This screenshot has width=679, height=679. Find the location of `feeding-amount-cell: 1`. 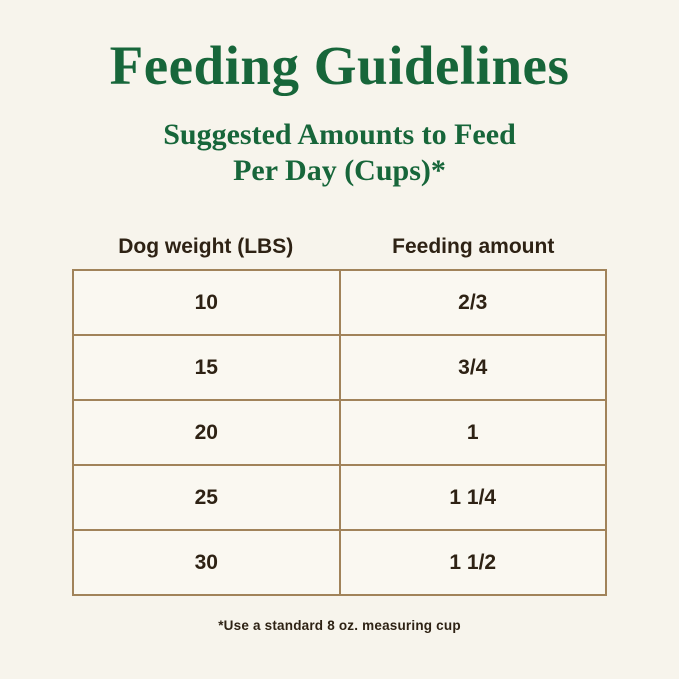

feeding-amount-cell: 1 is located at coordinates (472, 432).